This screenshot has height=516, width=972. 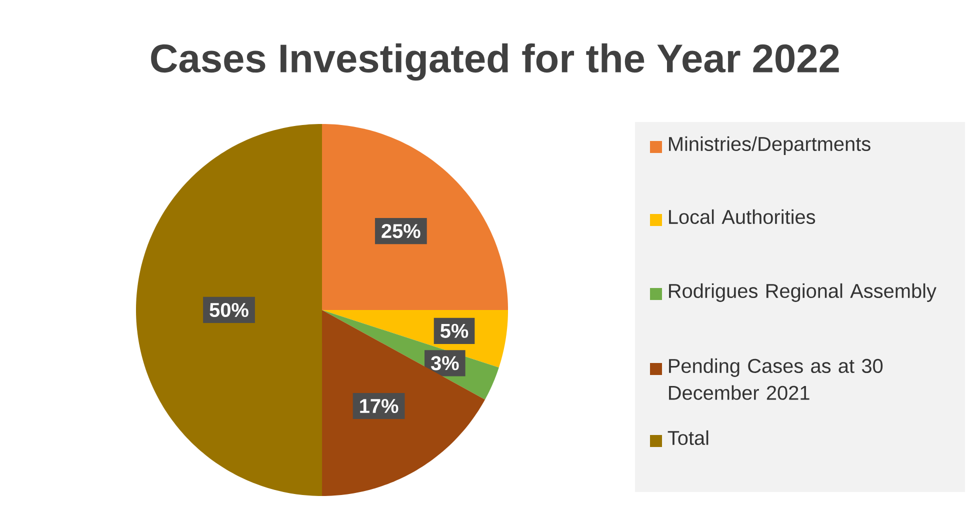 What do you see at coordinates (379, 406) in the screenshot?
I see `data-label: 17%` at bounding box center [379, 406].